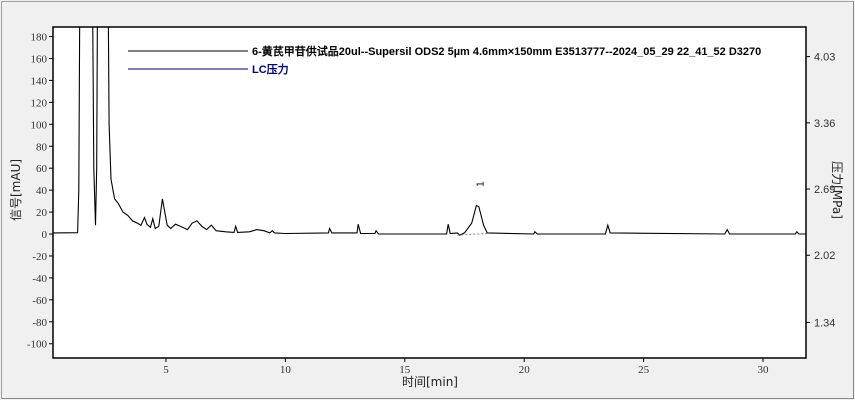 This screenshot has width=855, height=400. What do you see at coordinates (42, 147) in the screenshot?
I see `y-tick-label: 80` at bounding box center [42, 147].